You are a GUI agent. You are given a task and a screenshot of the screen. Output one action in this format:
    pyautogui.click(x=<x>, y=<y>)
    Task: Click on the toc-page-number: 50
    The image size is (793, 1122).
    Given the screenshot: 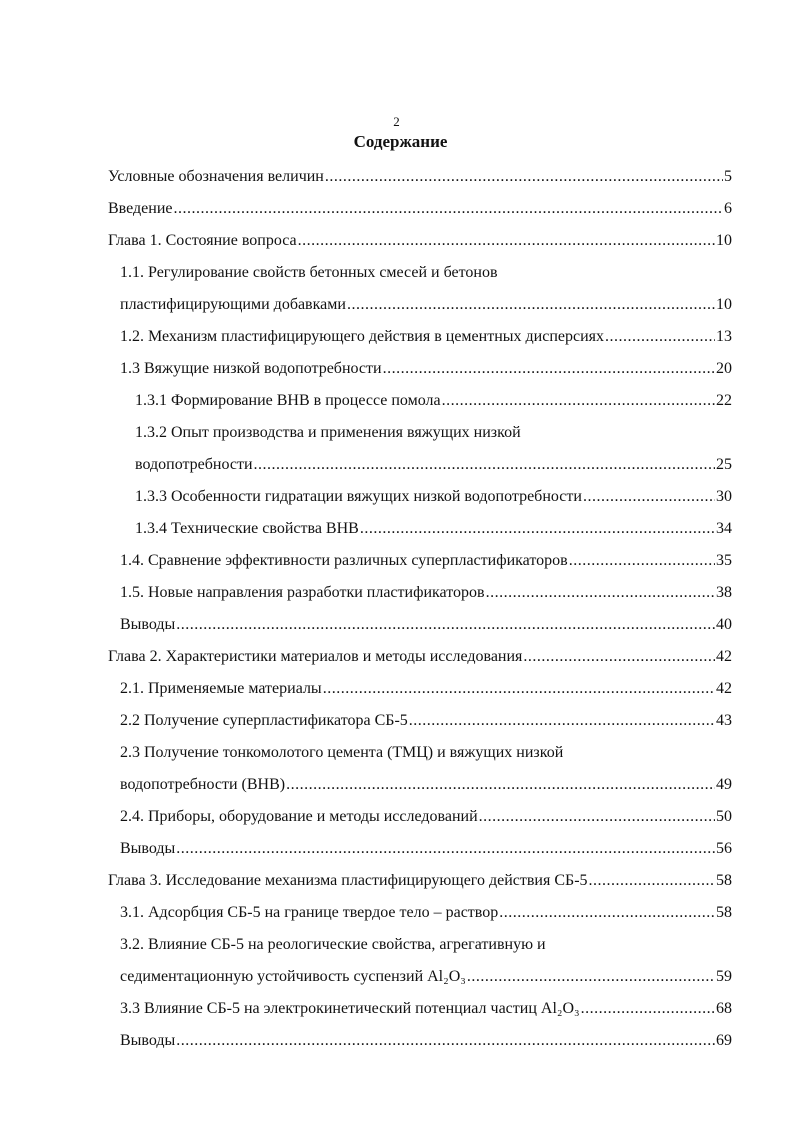 What is the action you would take?
    pyautogui.click(x=724, y=816)
    